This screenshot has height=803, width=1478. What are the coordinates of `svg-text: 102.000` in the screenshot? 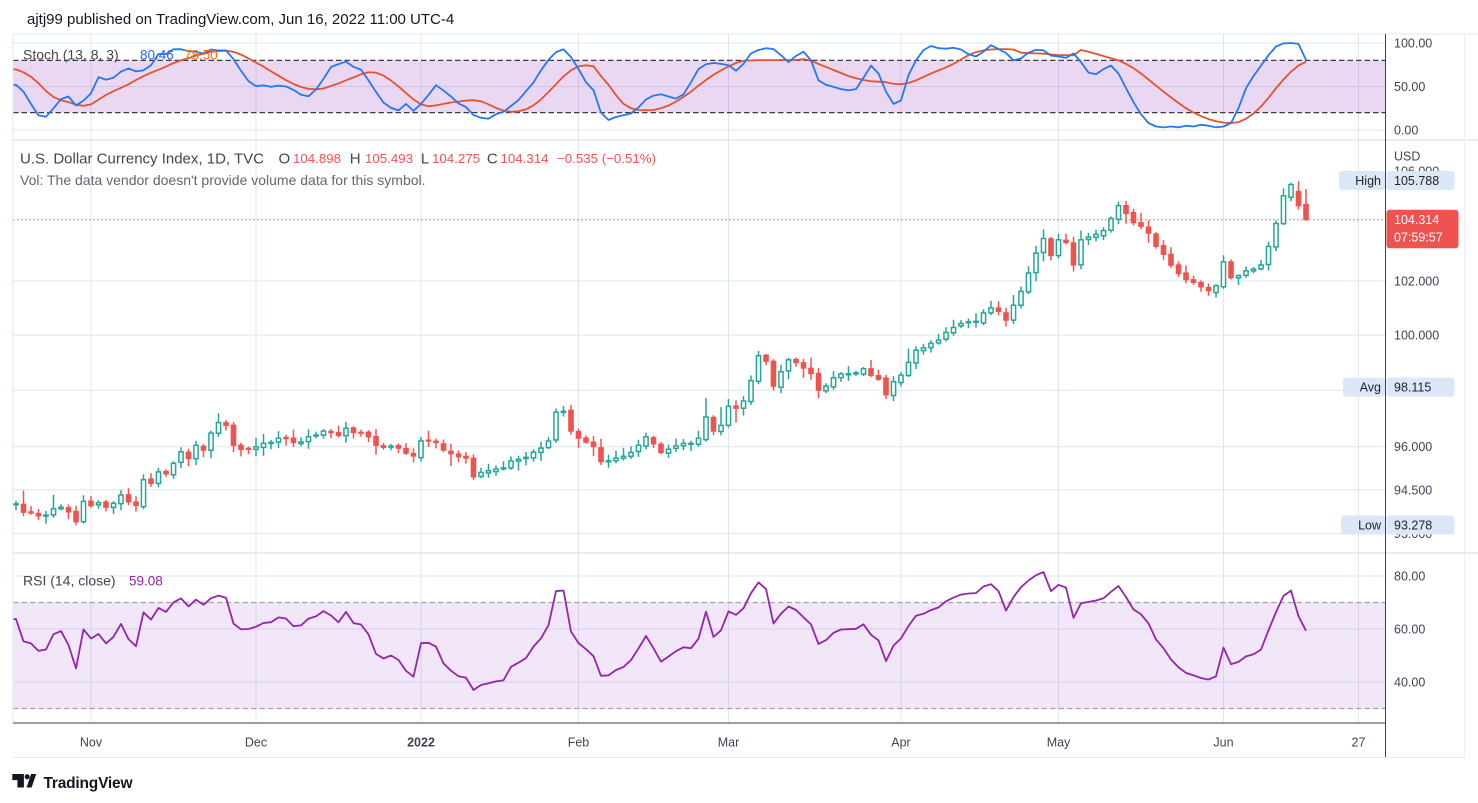 It's located at (1416, 282).